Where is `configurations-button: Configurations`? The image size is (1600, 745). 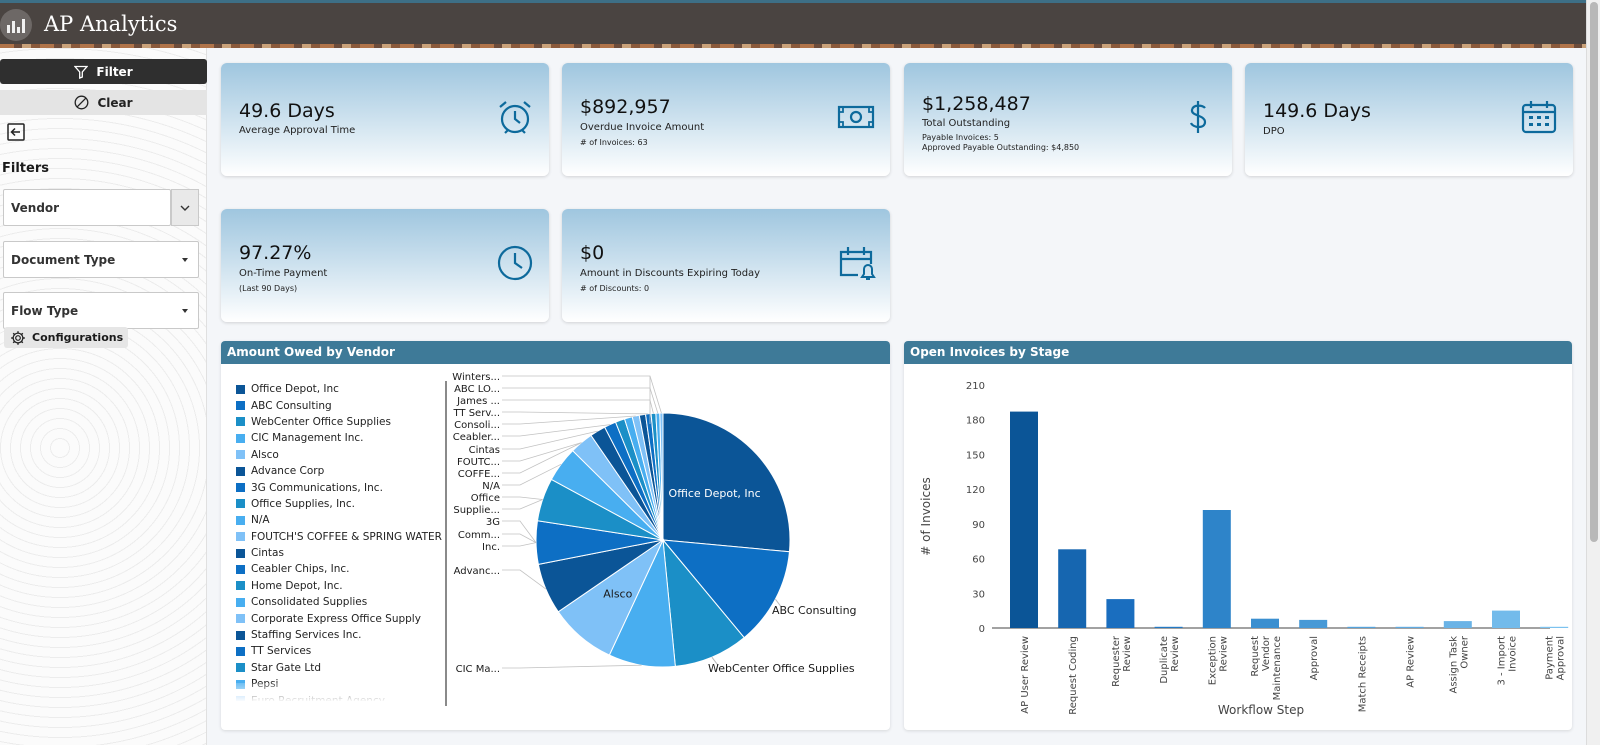
configurations-button: Configurations is located at coordinates (66, 337).